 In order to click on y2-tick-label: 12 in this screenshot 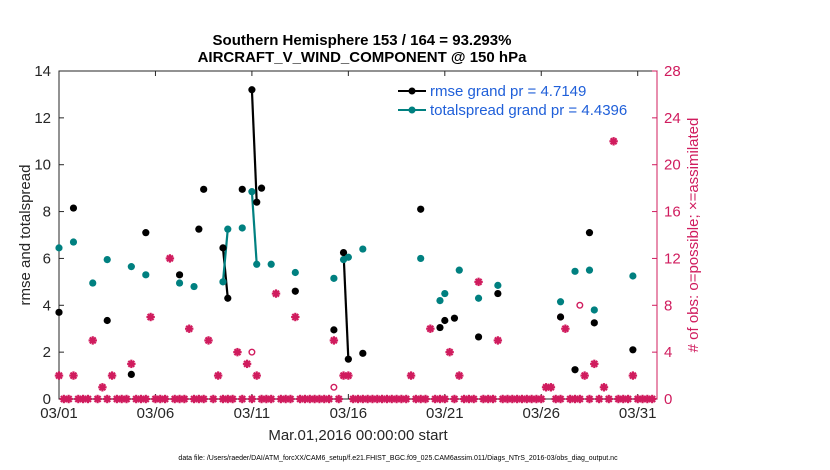, I will do `click(672, 258)`.